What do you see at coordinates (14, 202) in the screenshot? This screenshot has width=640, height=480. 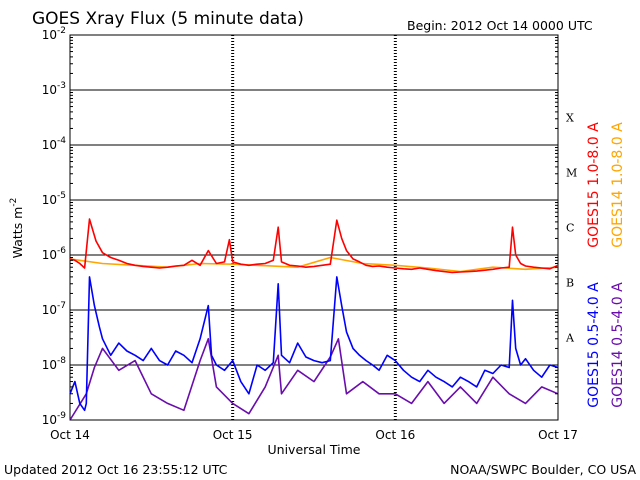 I see `y-axis-label-exponent: -2` at bounding box center [14, 202].